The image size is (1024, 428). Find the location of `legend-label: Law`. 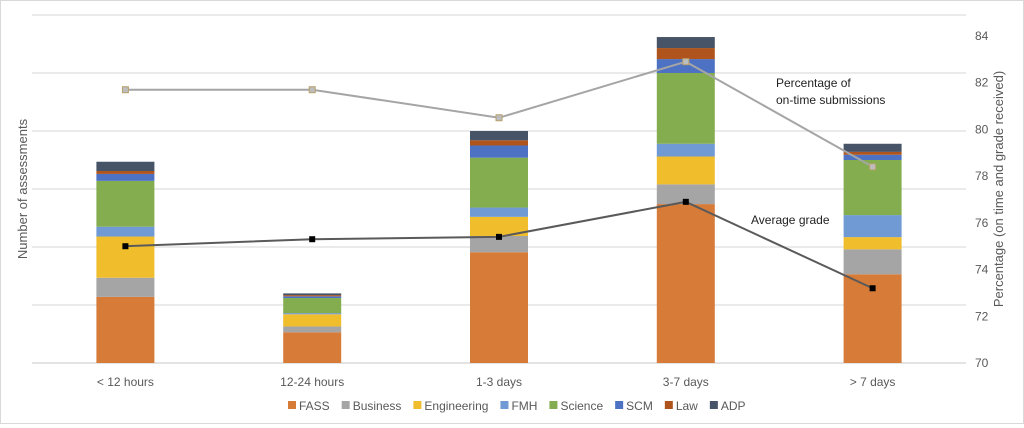

legend-label: Law is located at coordinates (687, 406).